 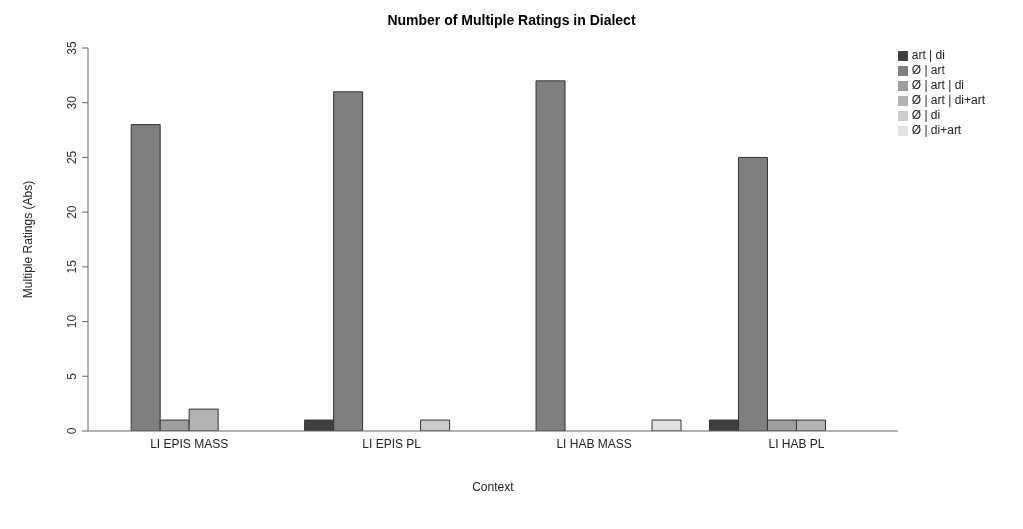 What do you see at coordinates (72, 212) in the screenshot?
I see `y-tick-label: 20` at bounding box center [72, 212].